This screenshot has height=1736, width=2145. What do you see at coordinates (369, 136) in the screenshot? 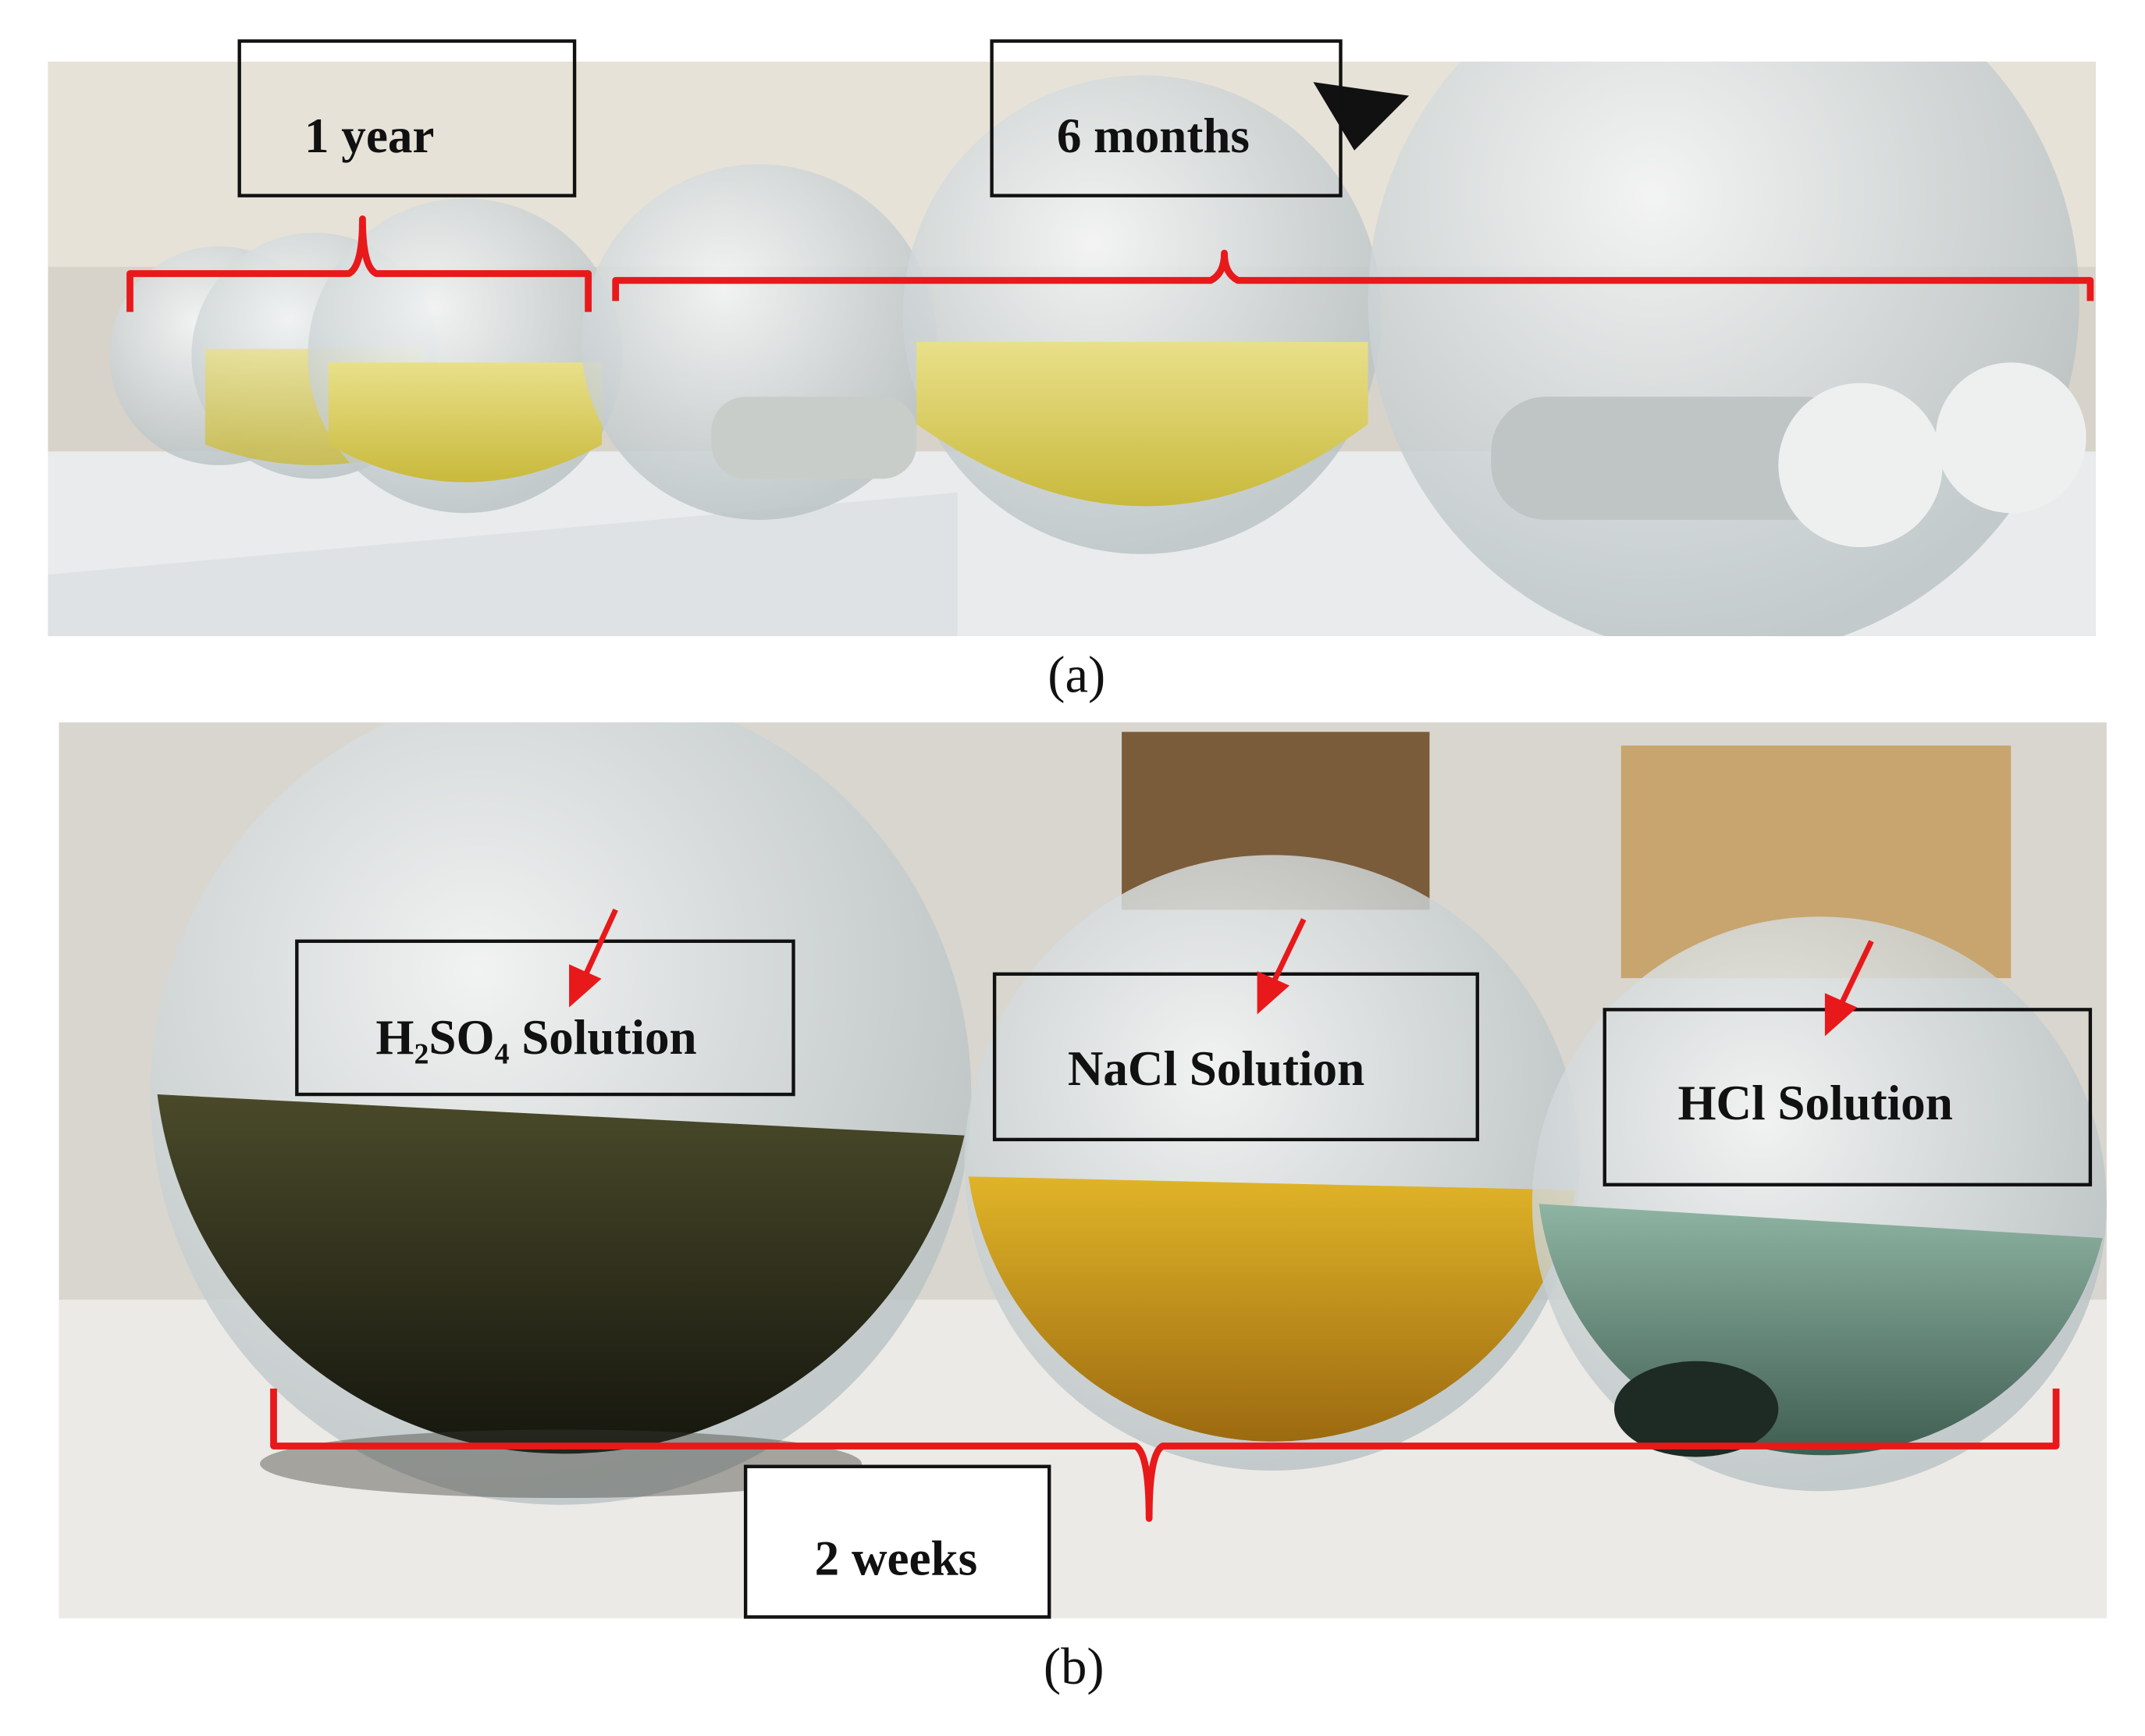
I see `label: 1 year` at bounding box center [369, 136].